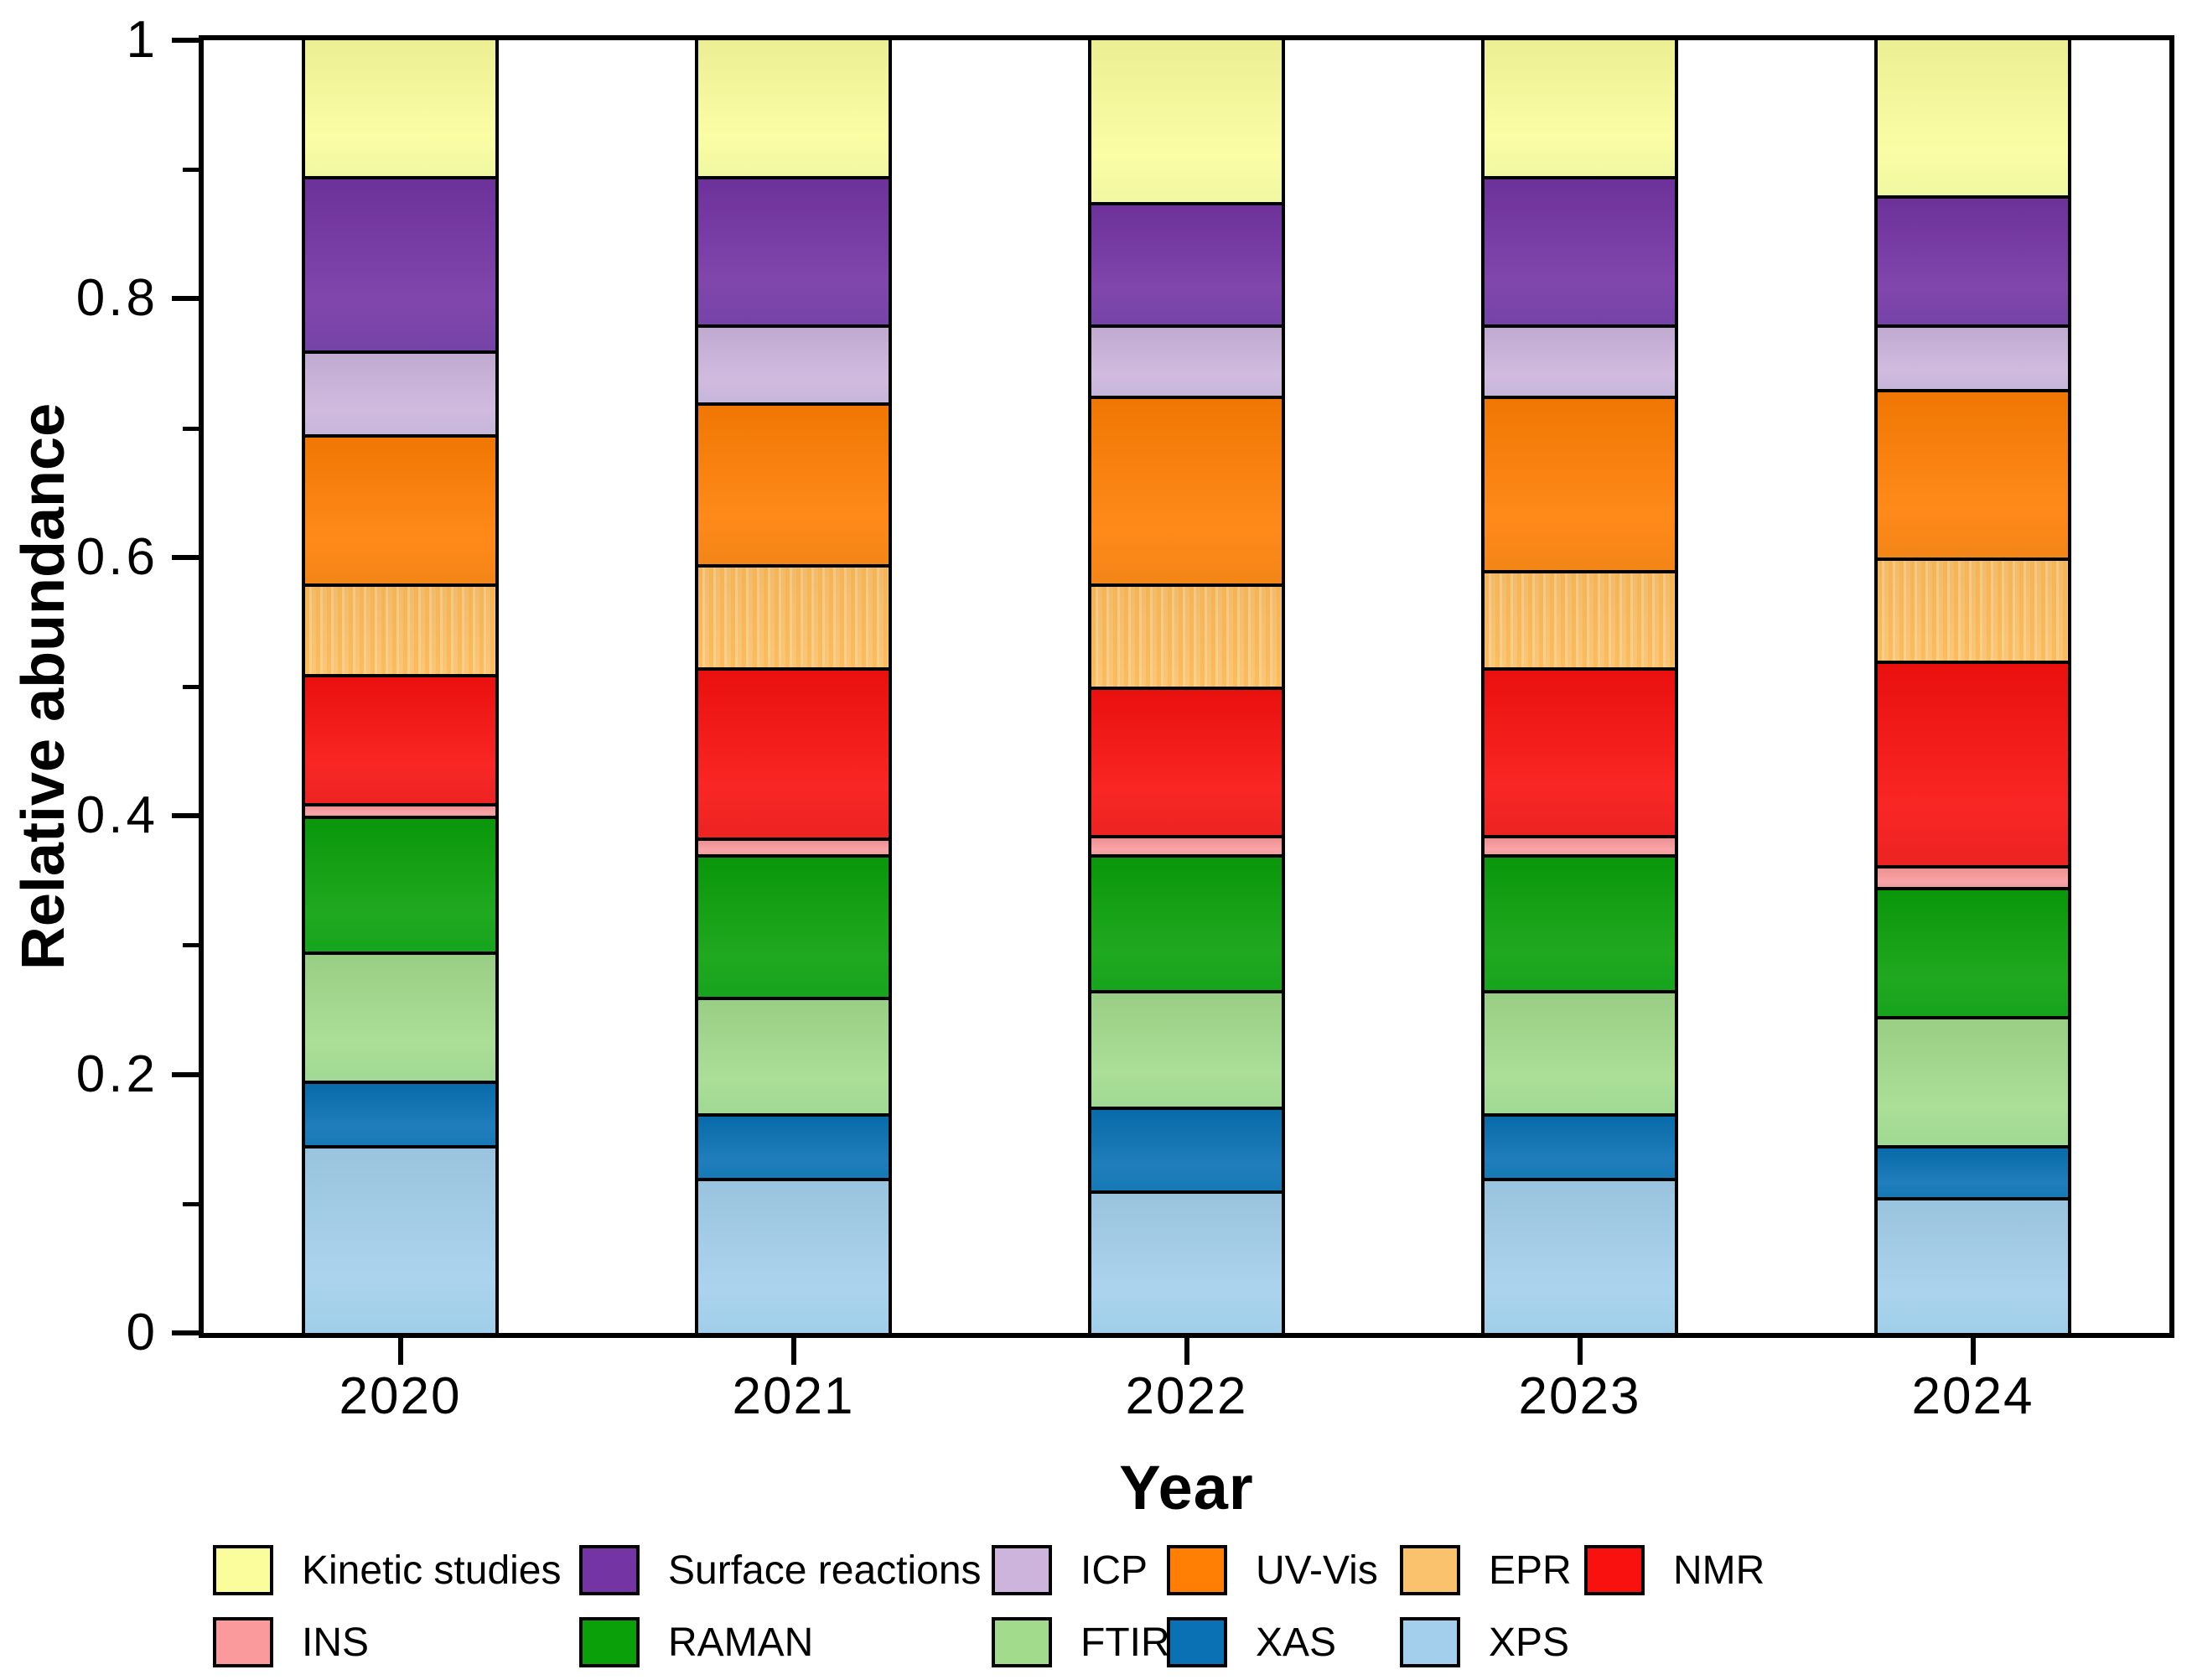  I want to click on segment-ins-2020, so click(400, 809).